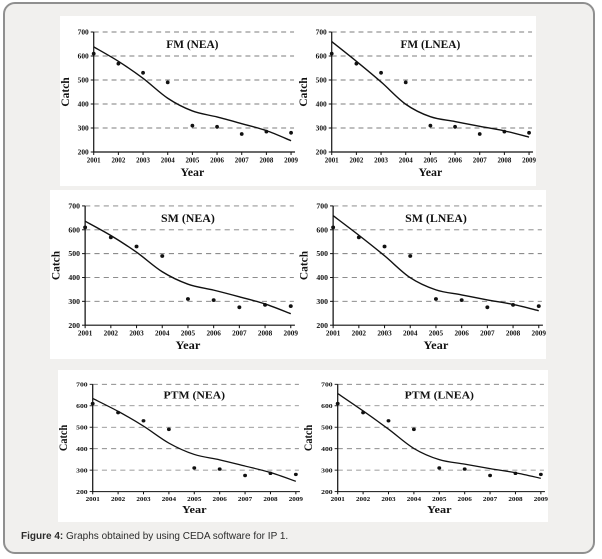 The height and width of the screenshot is (559, 602). What do you see at coordinates (430, 45) in the screenshot?
I see `chart-title: FM (LNEA)` at bounding box center [430, 45].